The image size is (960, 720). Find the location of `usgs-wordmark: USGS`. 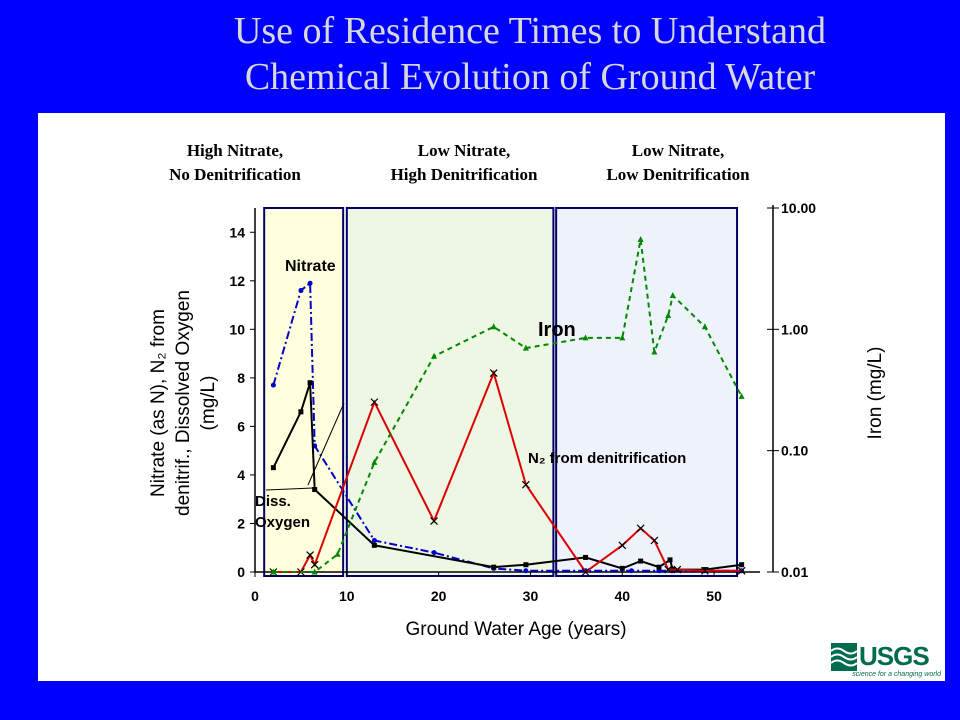

usgs-wordmark: USGS is located at coordinates (894, 656).